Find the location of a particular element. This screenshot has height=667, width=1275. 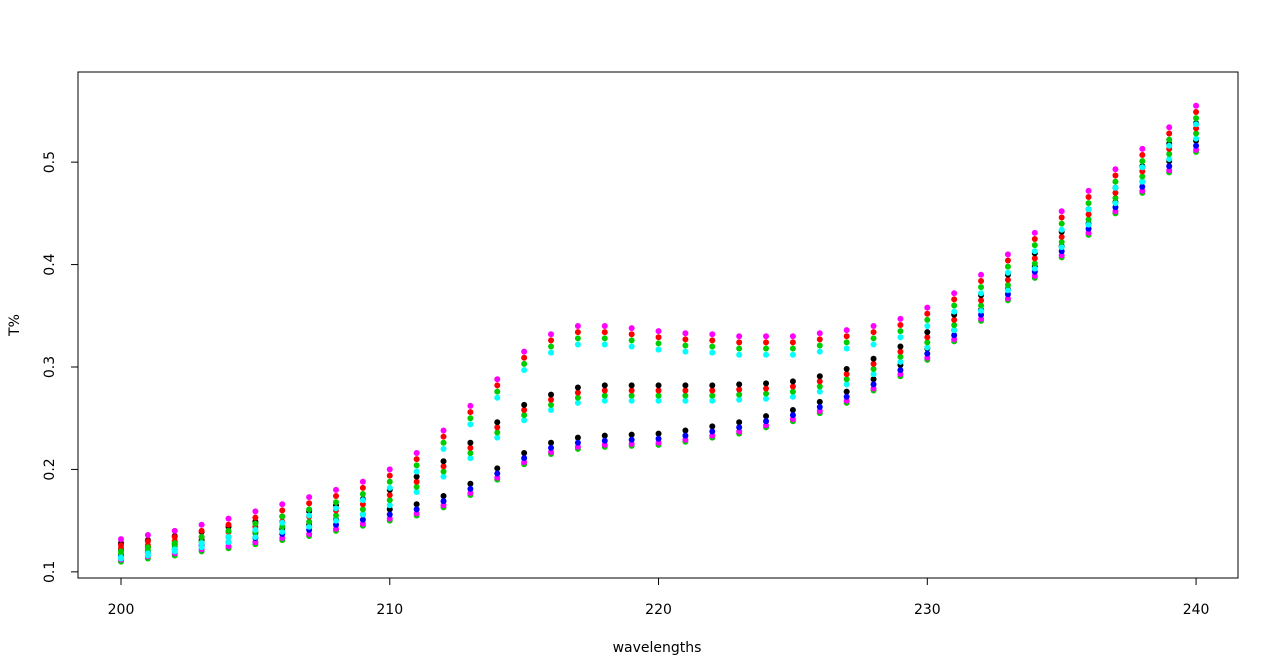

x-axis-label: wavelengths is located at coordinates (657, 648).